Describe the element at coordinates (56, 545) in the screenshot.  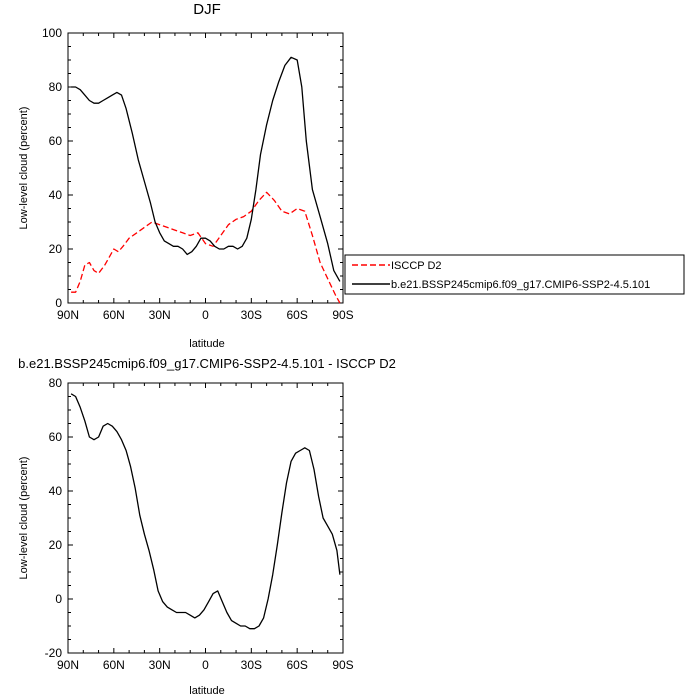
I see `chart2-ytick-label: 20` at that location.